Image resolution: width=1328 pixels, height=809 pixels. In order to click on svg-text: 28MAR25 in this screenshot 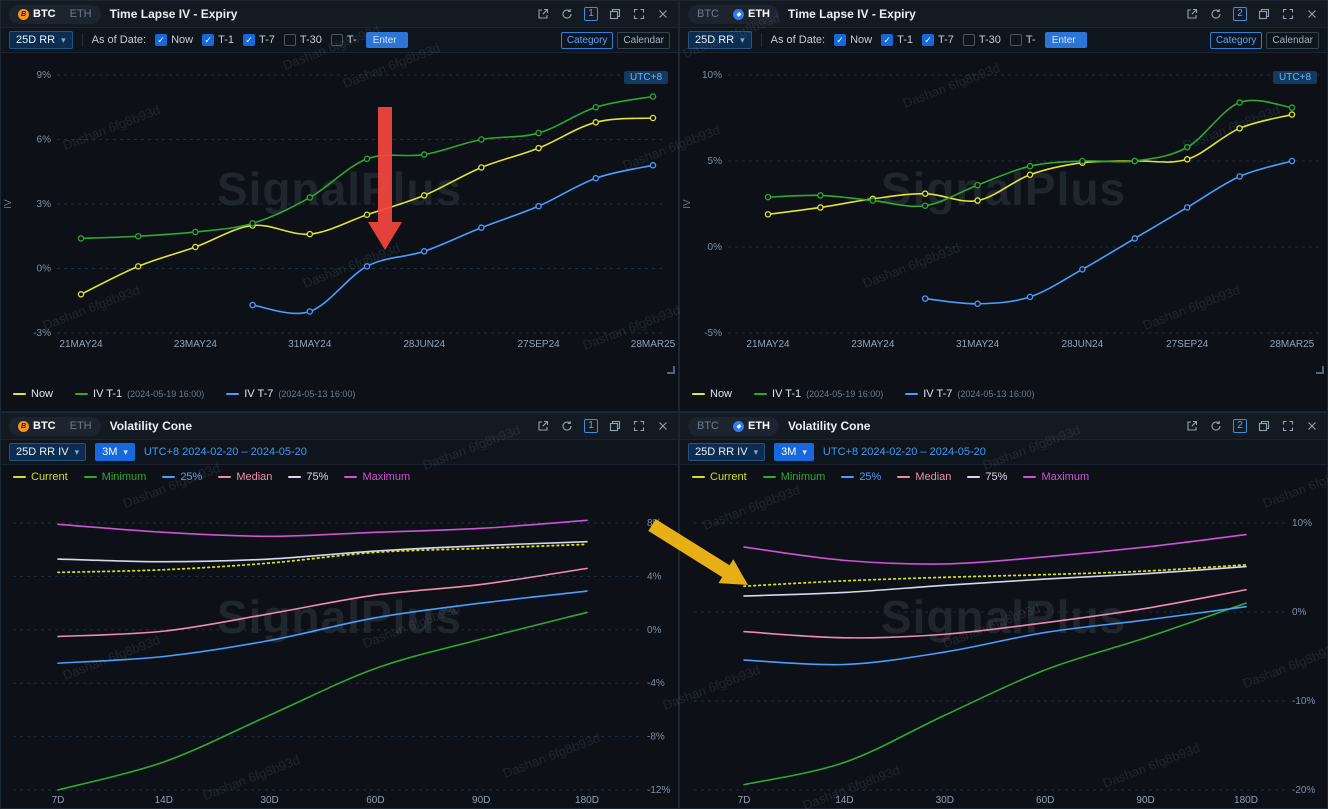, I will do `click(653, 344)`.